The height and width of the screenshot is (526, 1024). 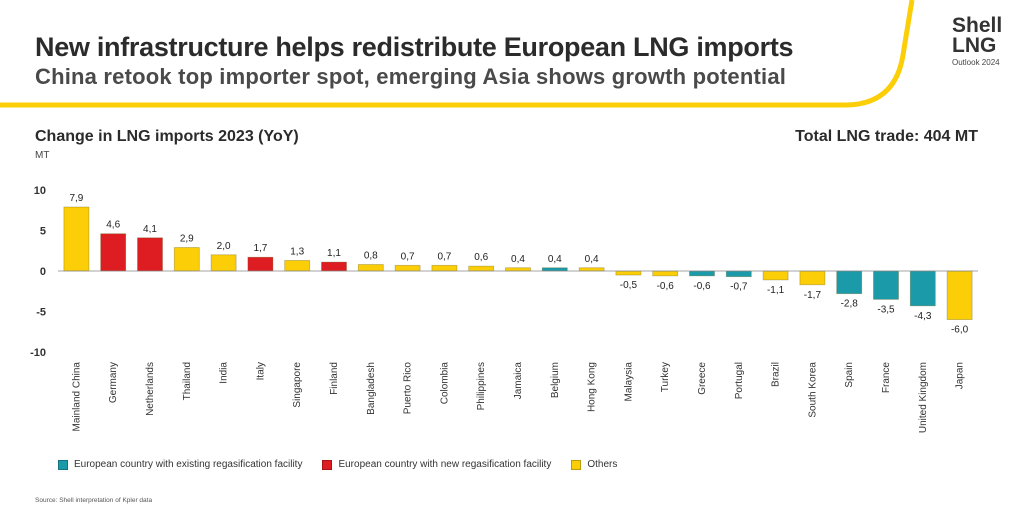 What do you see at coordinates (628, 273) in the screenshot?
I see `bar-malaysia` at bounding box center [628, 273].